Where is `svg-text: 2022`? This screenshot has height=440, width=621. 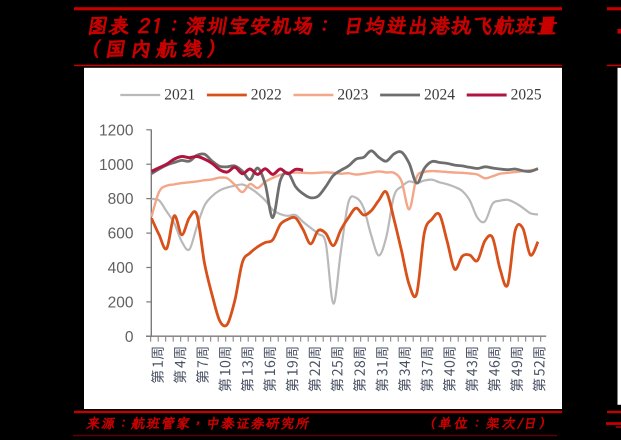
svg-text: 2022 is located at coordinates (266, 95).